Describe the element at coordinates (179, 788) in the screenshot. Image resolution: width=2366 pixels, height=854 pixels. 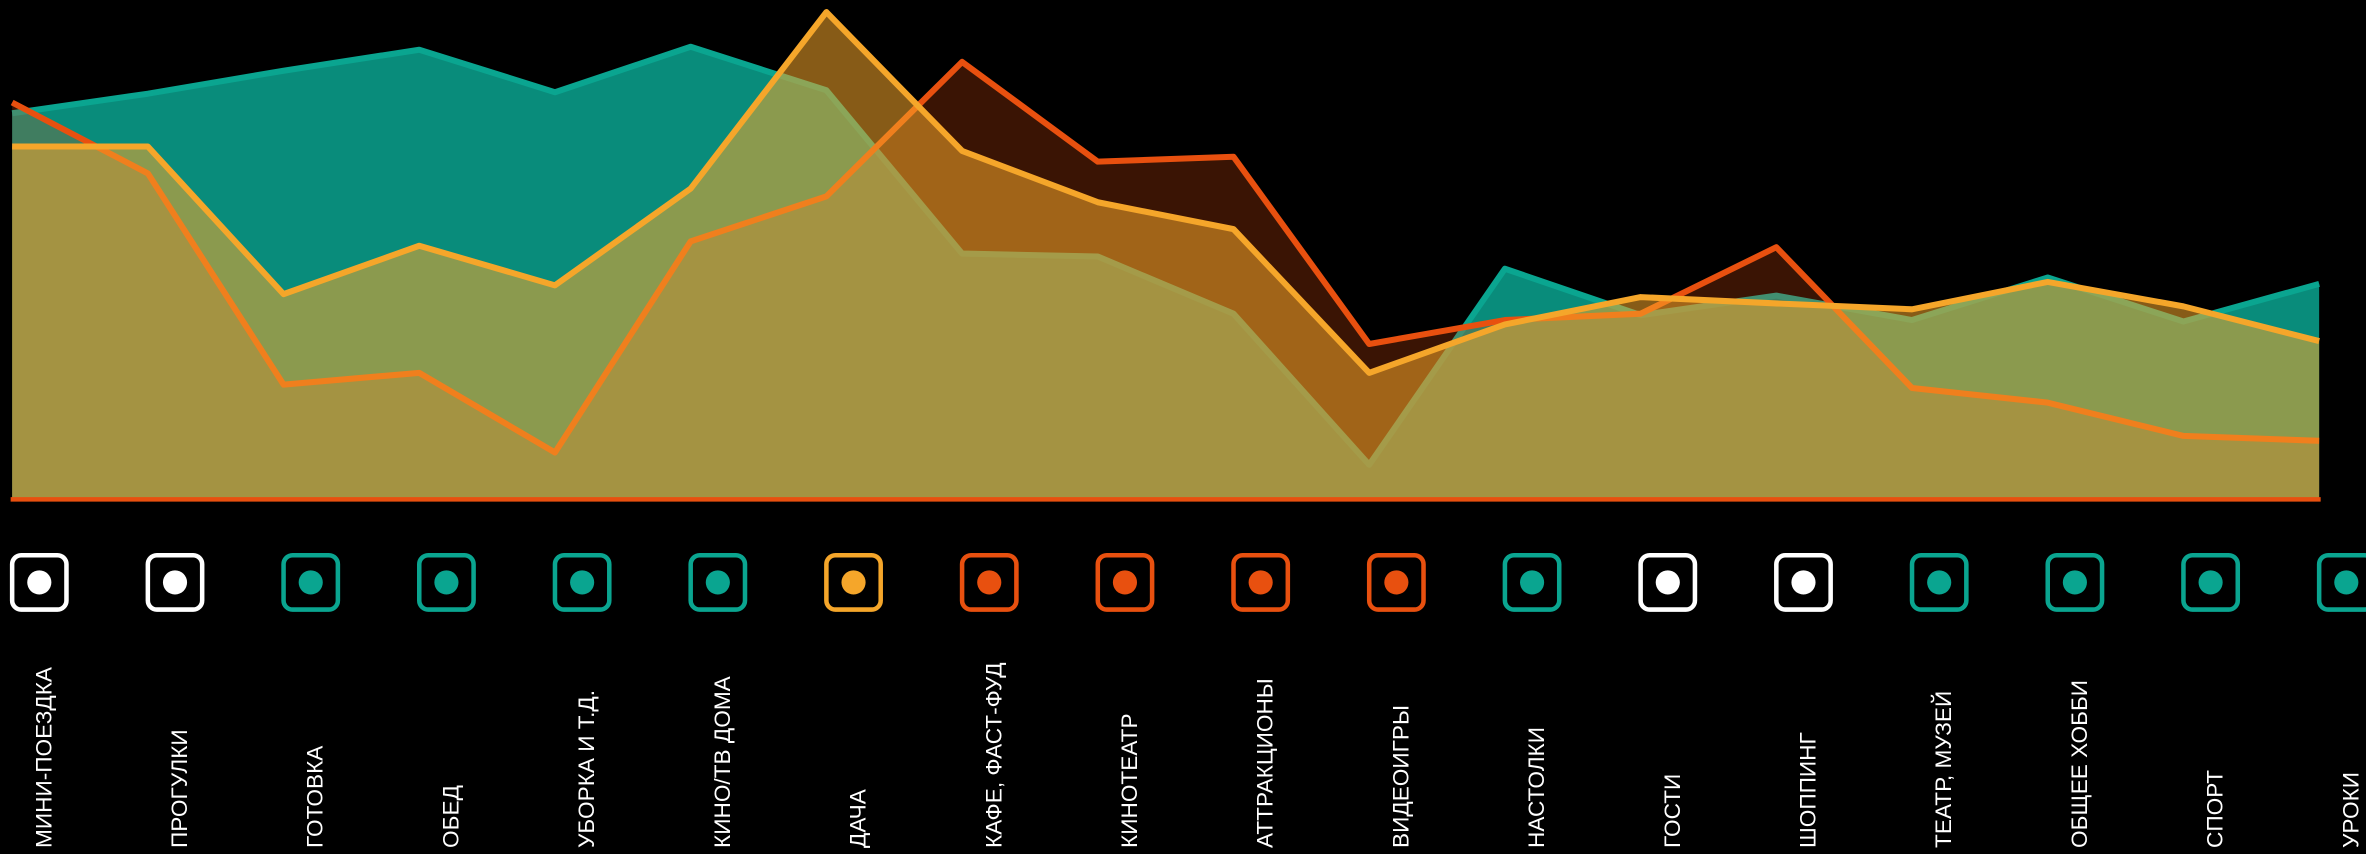
I see `x-tick-label: ПРОГУЛКИ` at that location.